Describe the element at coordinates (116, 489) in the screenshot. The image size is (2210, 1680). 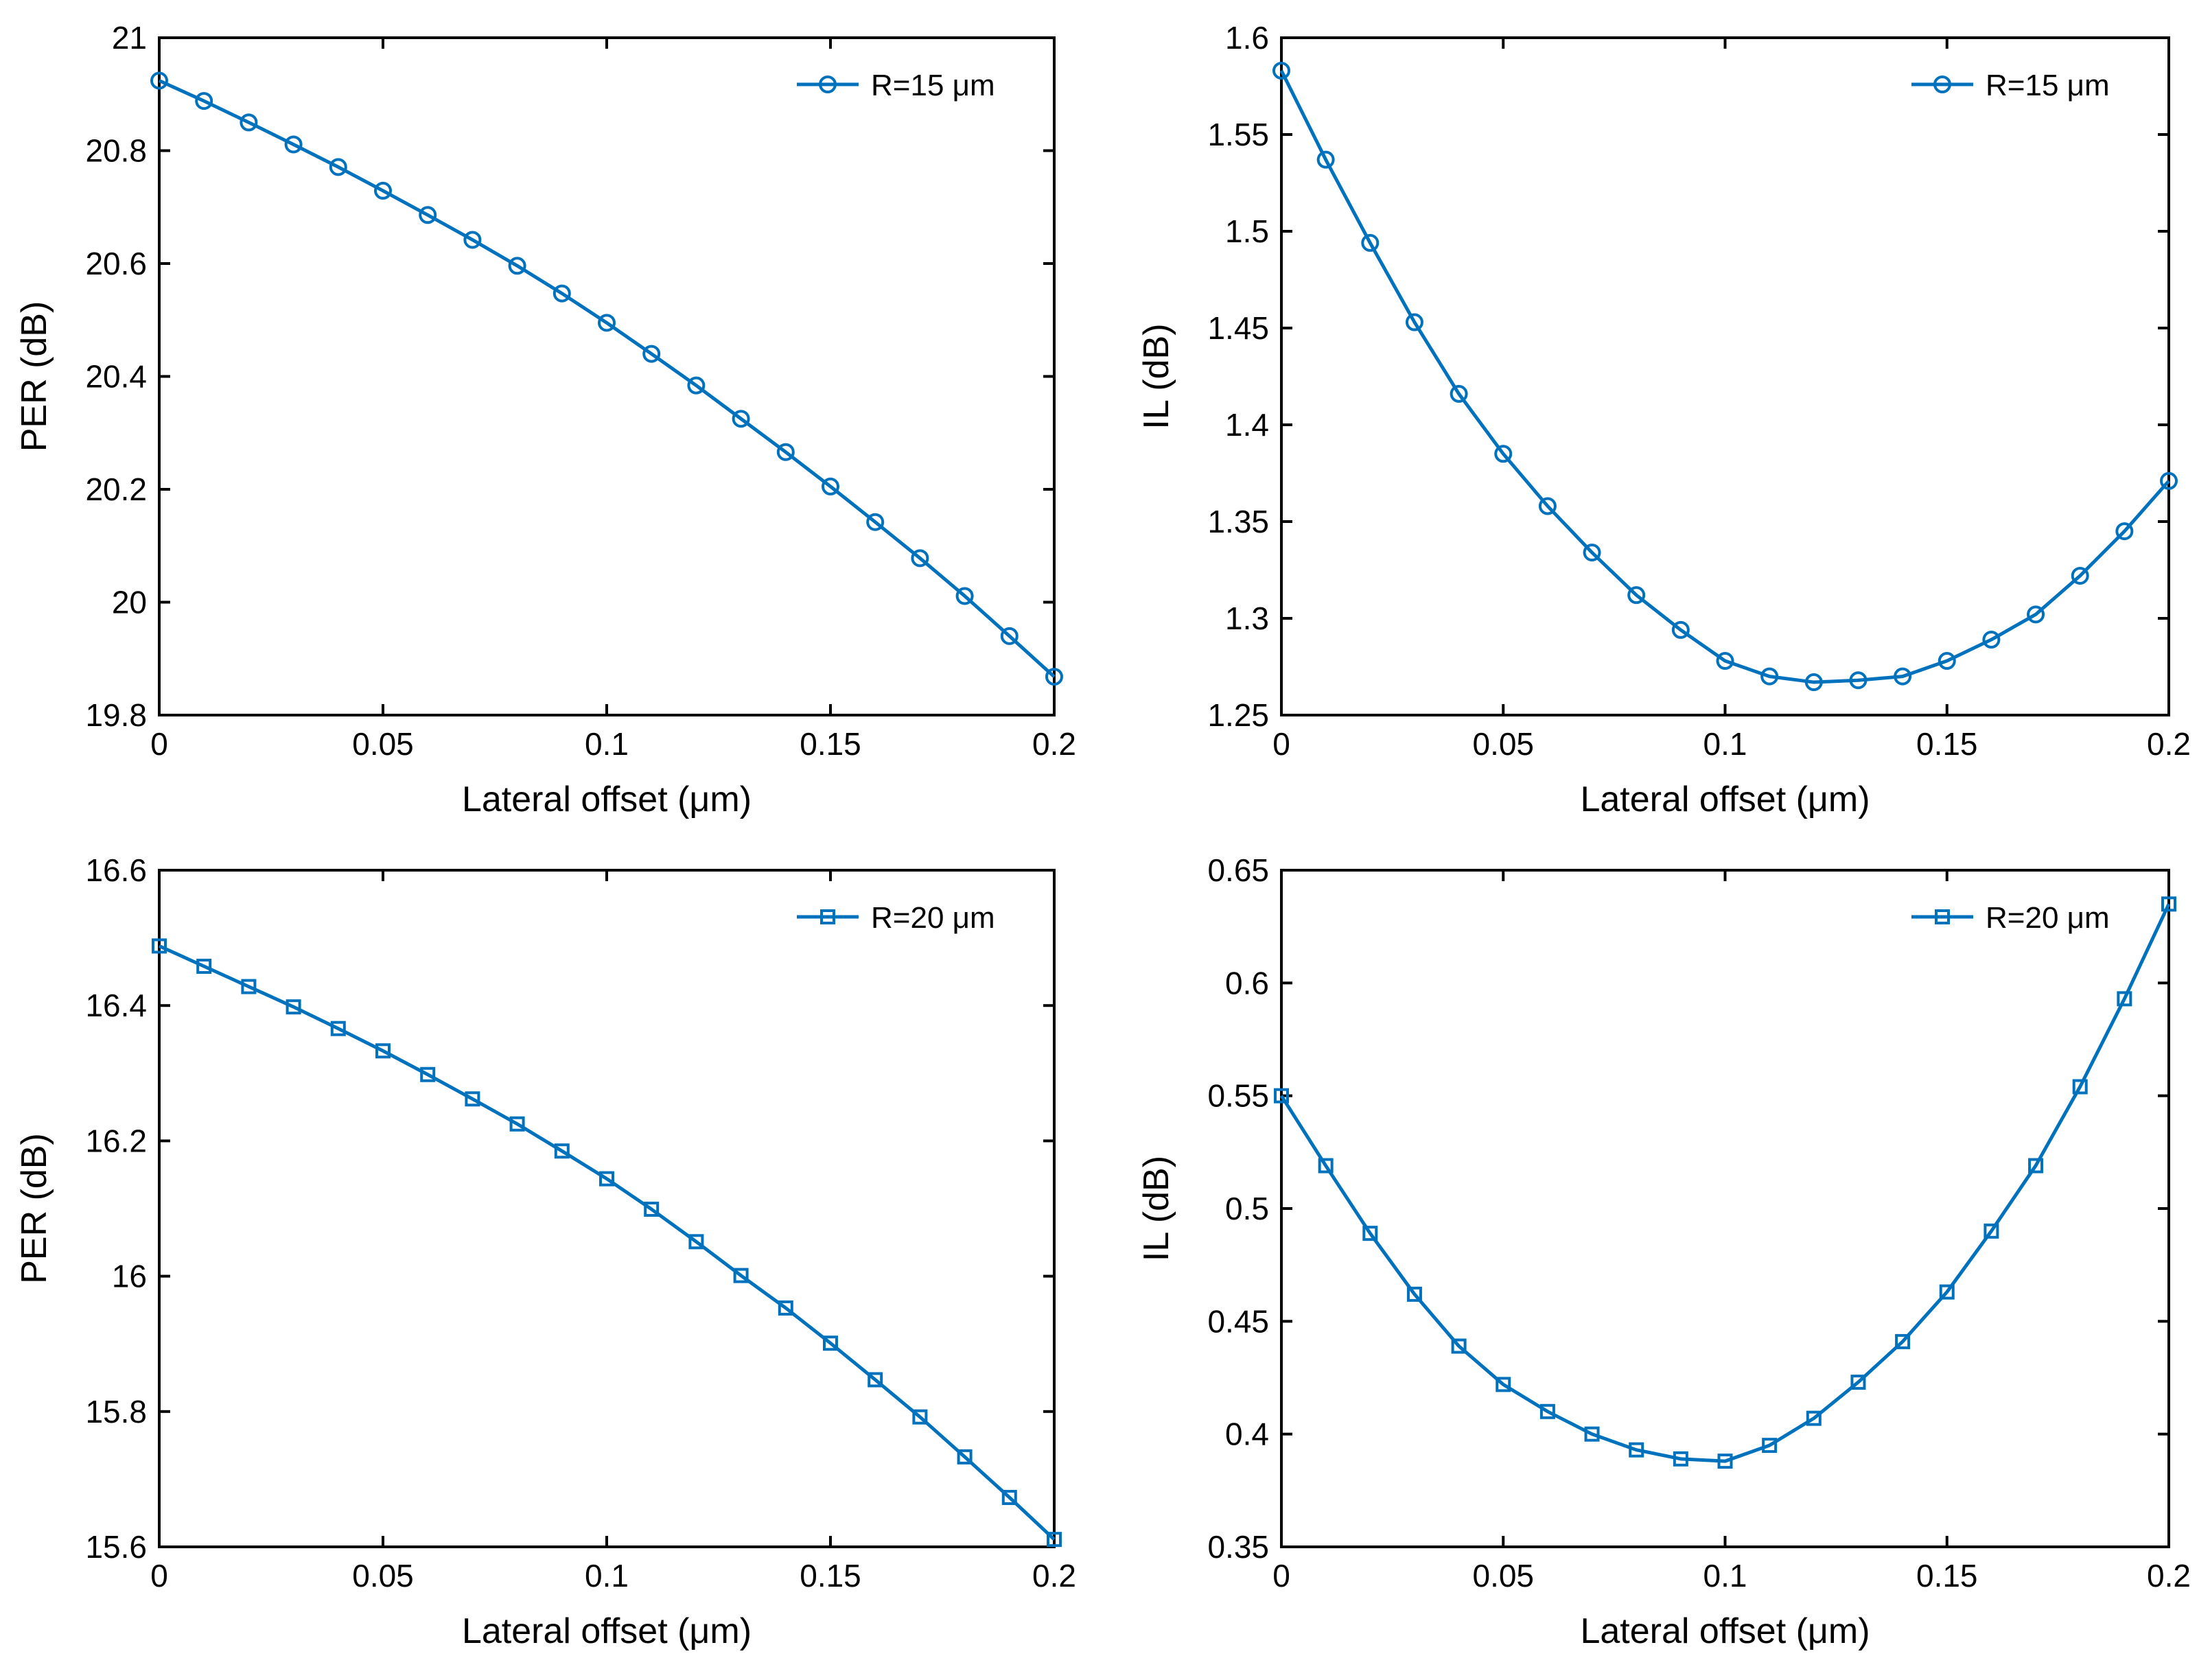
I see `y-tick-label: 20.2` at that location.